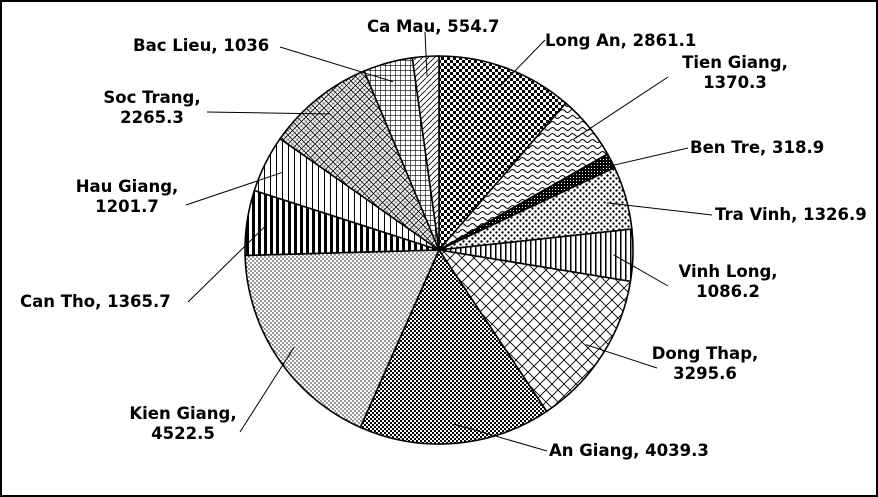 This screenshot has width=878, height=497. Describe the element at coordinates (182, 423) in the screenshot. I see `label-kien-giang: Kien Giang, 4522.5` at that location.